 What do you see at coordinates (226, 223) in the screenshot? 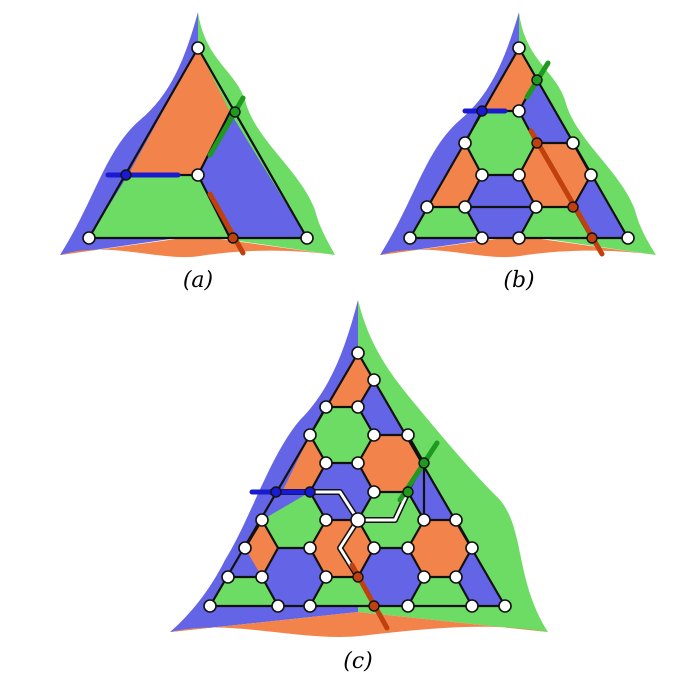
I see `orange-line` at bounding box center [226, 223].